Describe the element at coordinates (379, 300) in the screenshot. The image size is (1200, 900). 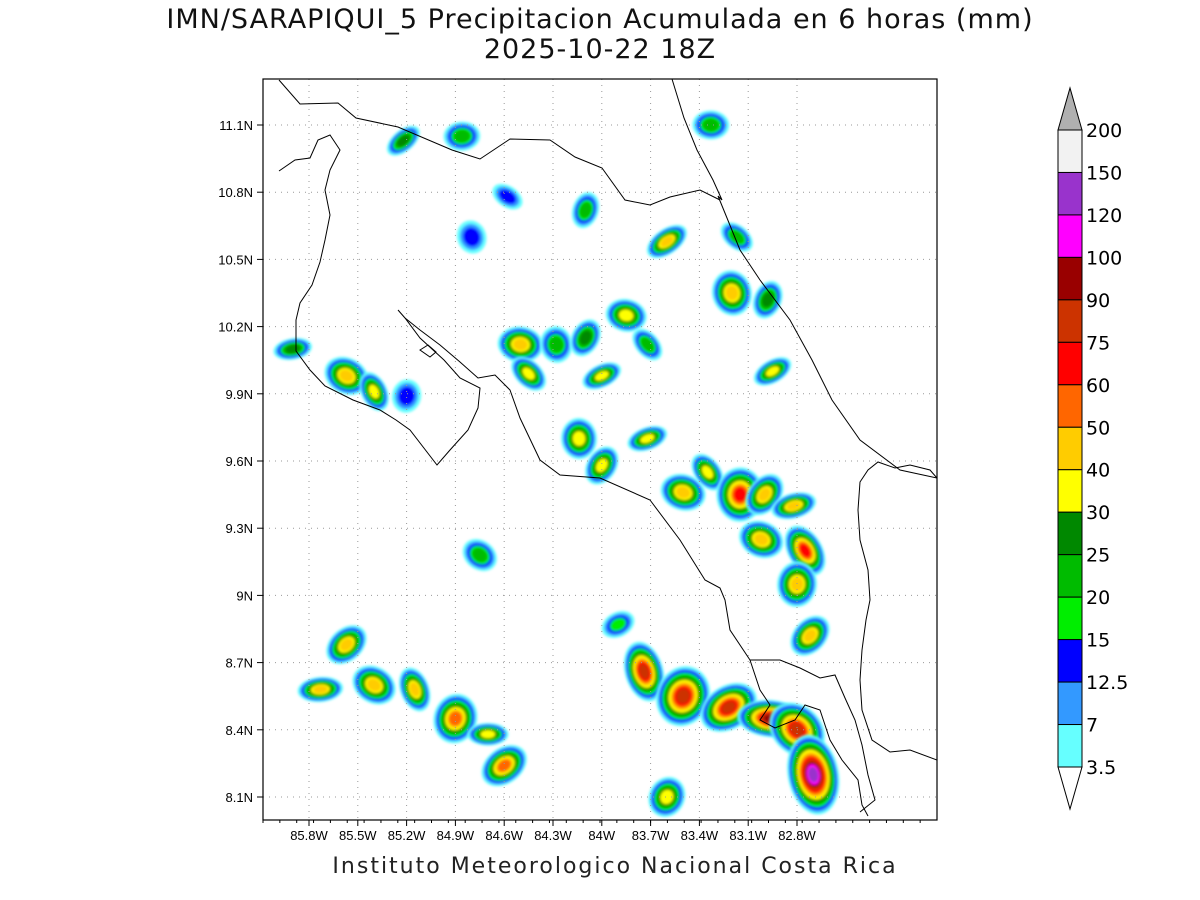
I see `nicoya-coast` at that location.